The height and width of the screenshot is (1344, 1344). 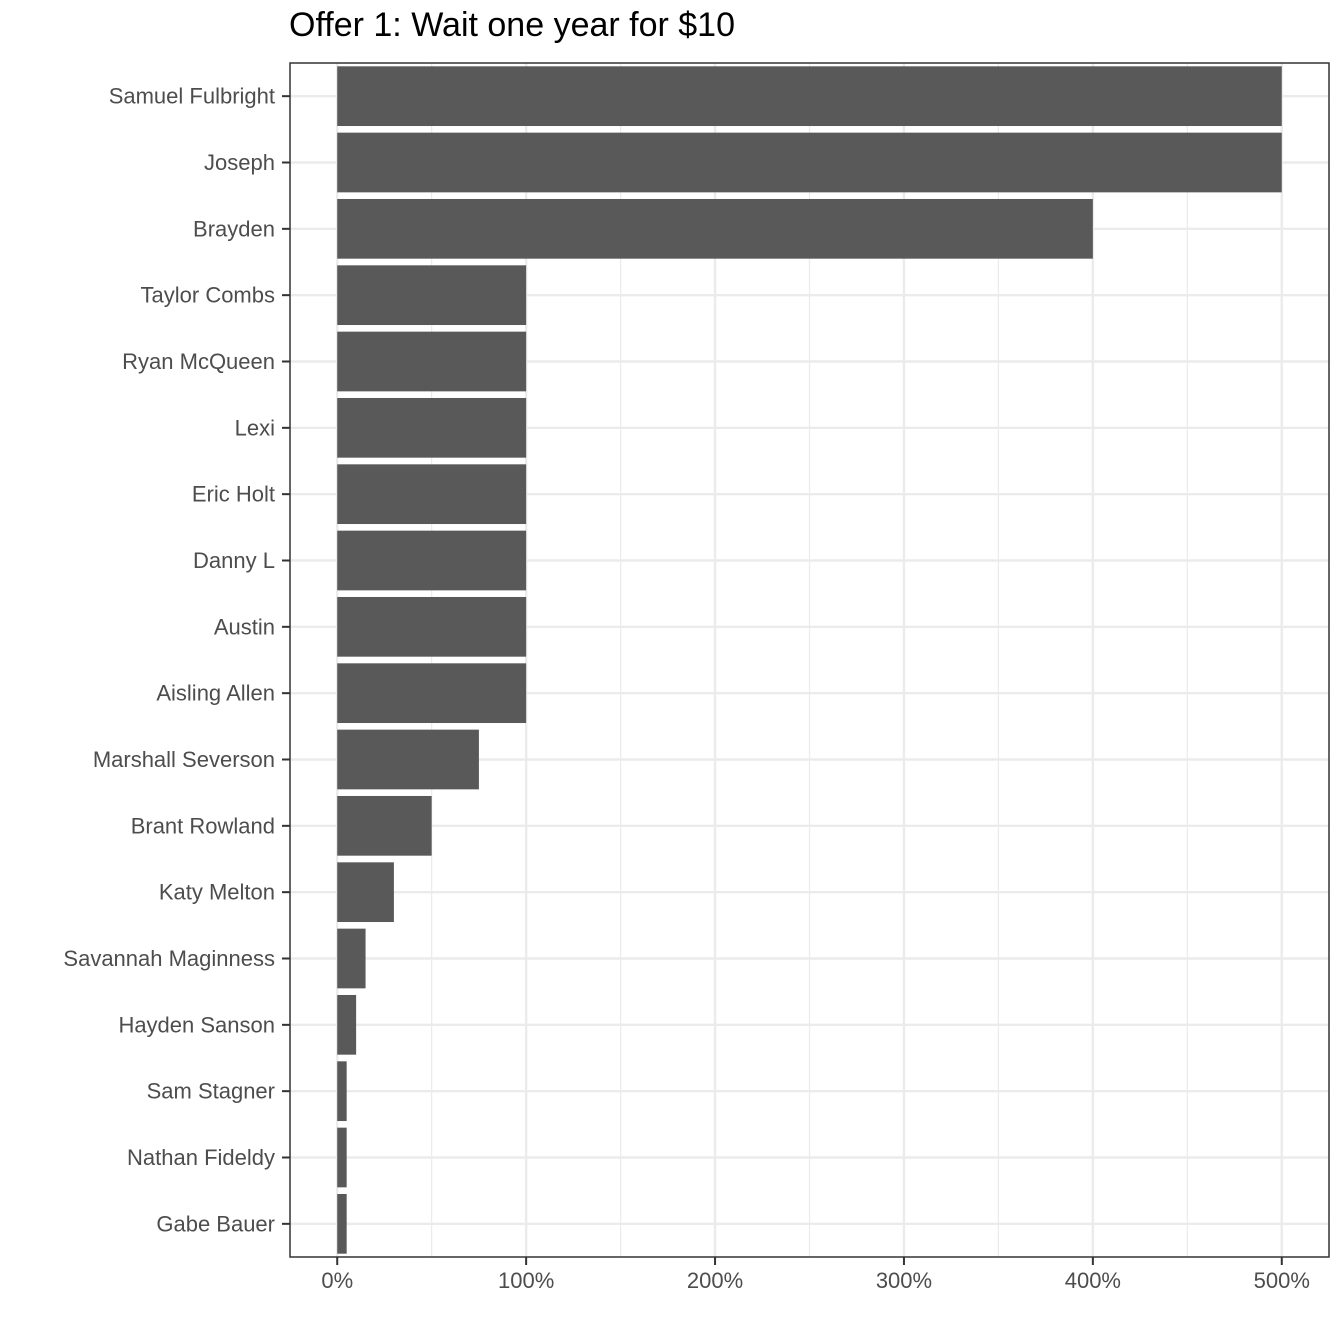 I want to click on y-tick-label: Hayden Sanson, so click(x=196, y=1024).